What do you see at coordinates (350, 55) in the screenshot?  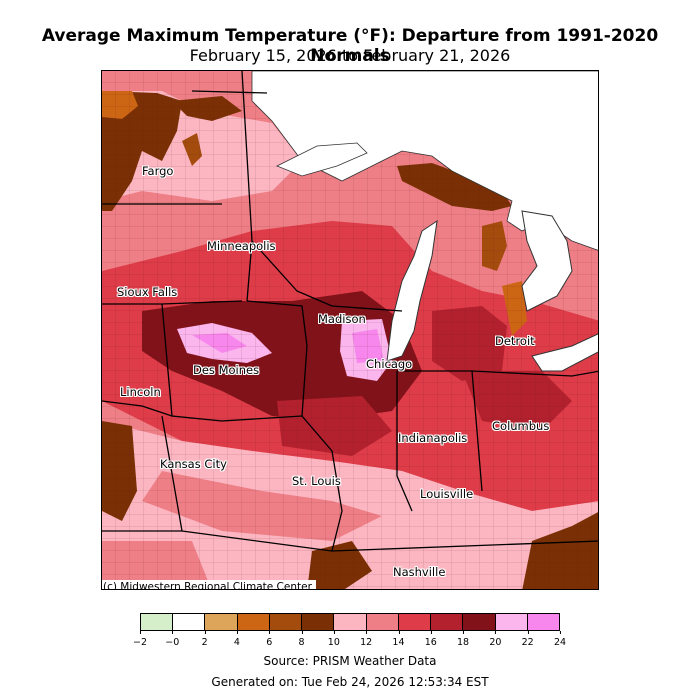 I see `map-subtitle: February 15, 2026 to February 21, 2026` at bounding box center [350, 55].